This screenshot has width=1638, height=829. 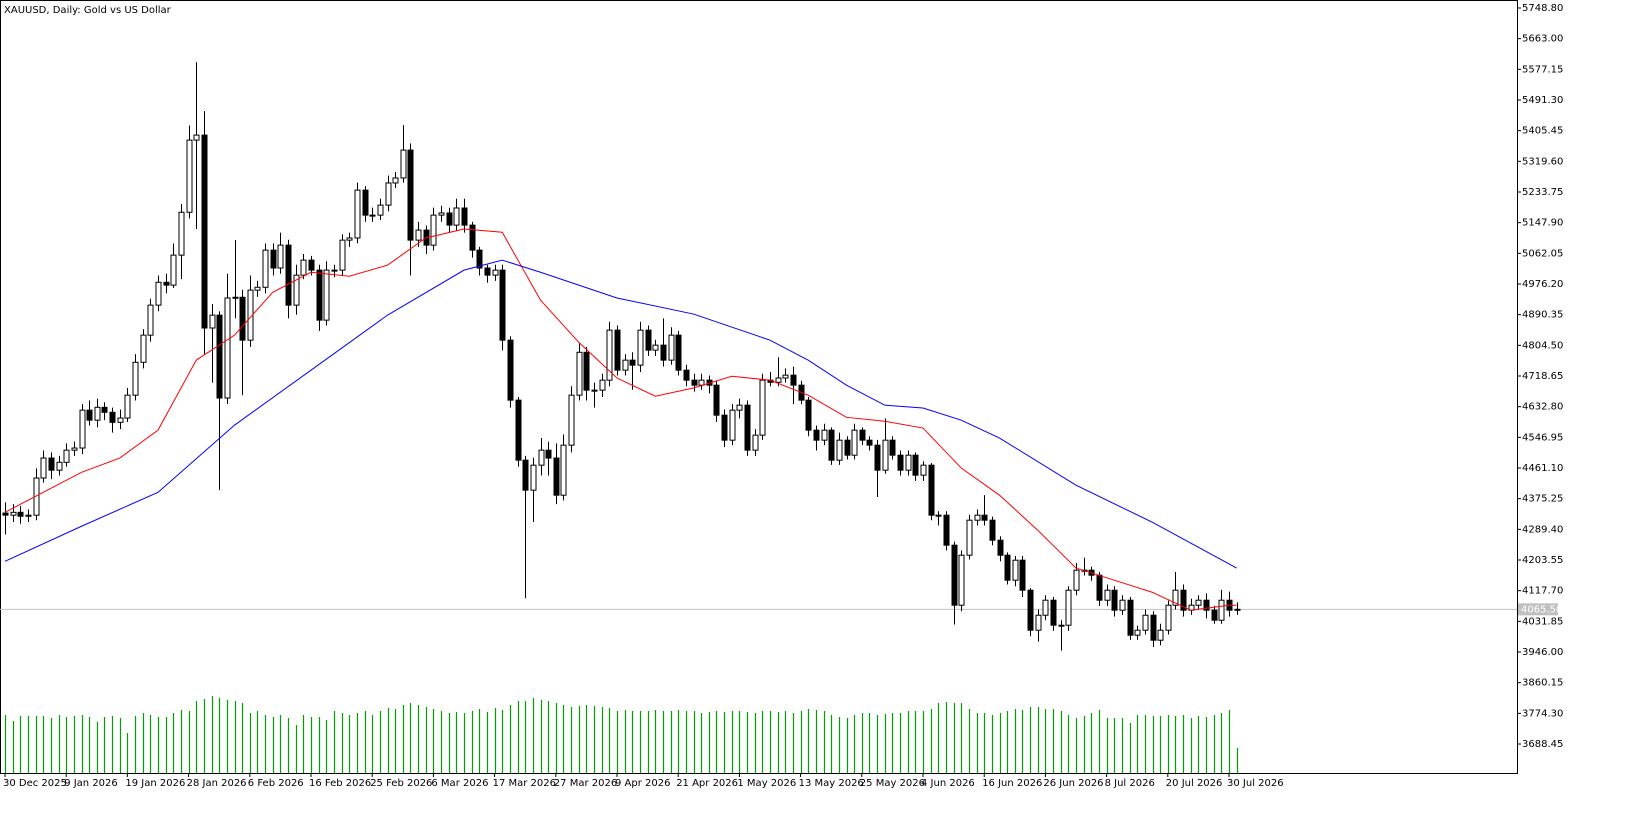 I want to click on y-tick-label: 4804.50, so click(x=1542, y=345).